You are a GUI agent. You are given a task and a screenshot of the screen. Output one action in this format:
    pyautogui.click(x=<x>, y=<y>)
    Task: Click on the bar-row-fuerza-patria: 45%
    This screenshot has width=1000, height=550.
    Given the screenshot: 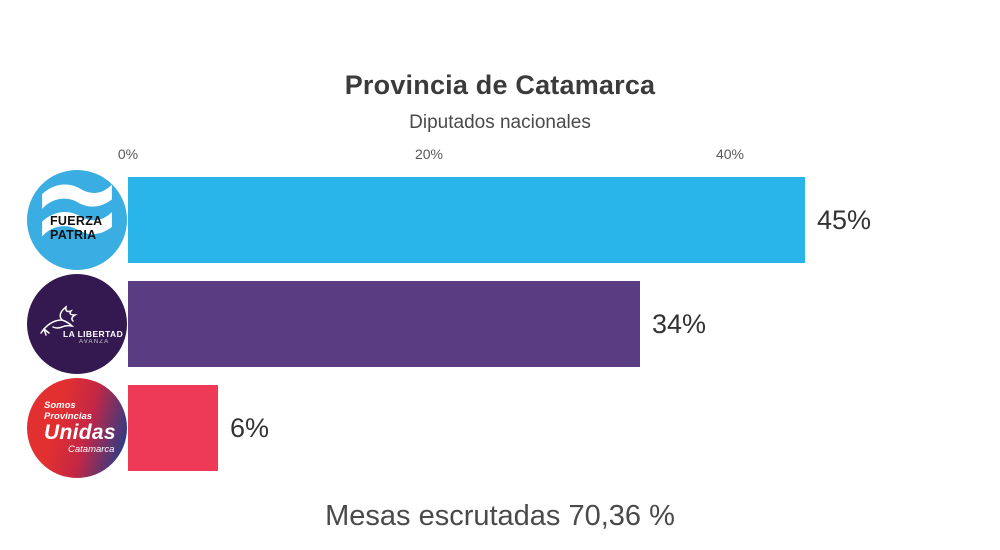 What is the action you would take?
    pyautogui.click(x=499, y=220)
    